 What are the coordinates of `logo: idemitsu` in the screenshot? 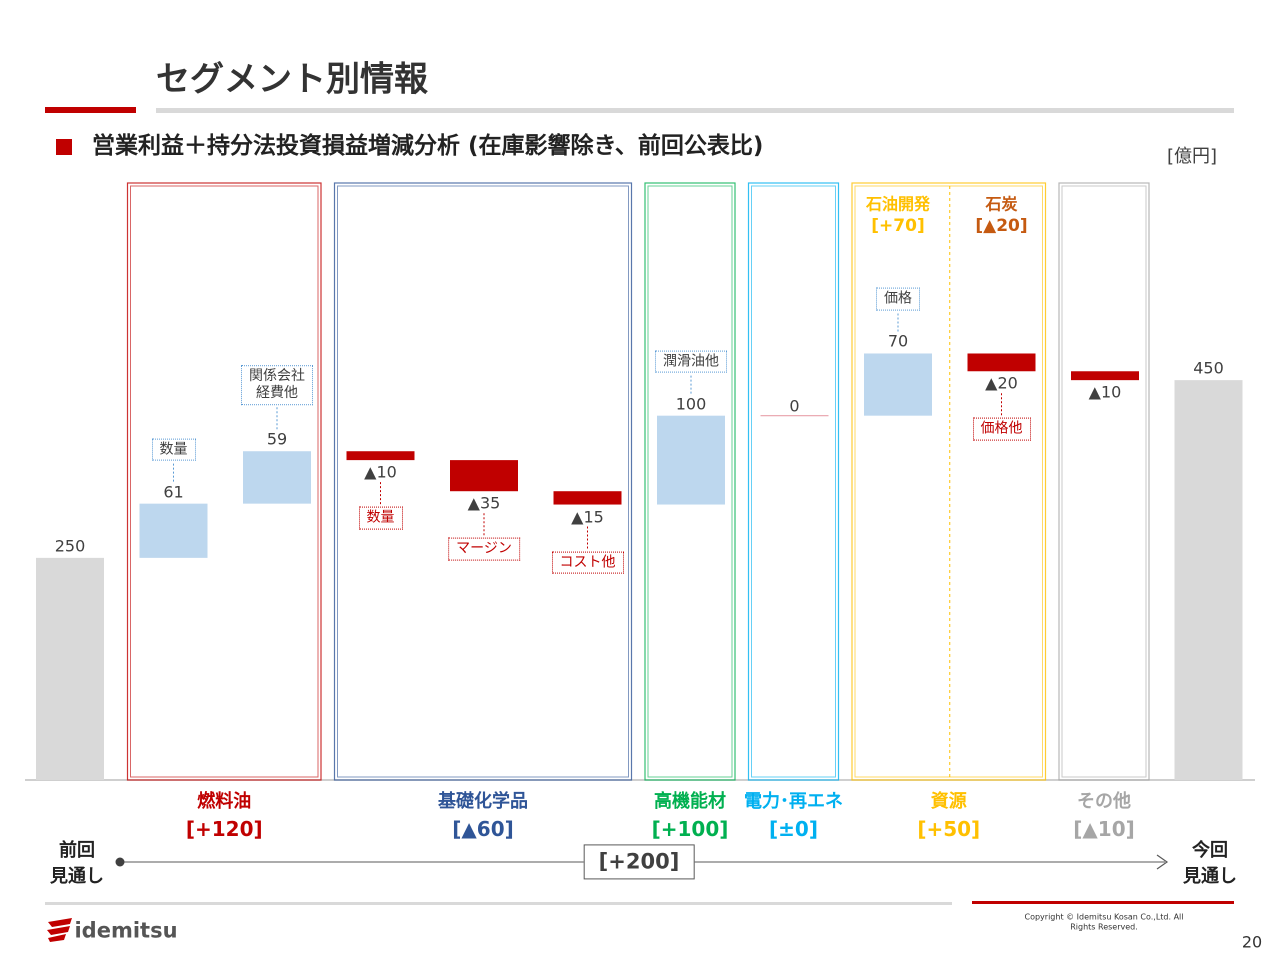 It's located at (126, 930).